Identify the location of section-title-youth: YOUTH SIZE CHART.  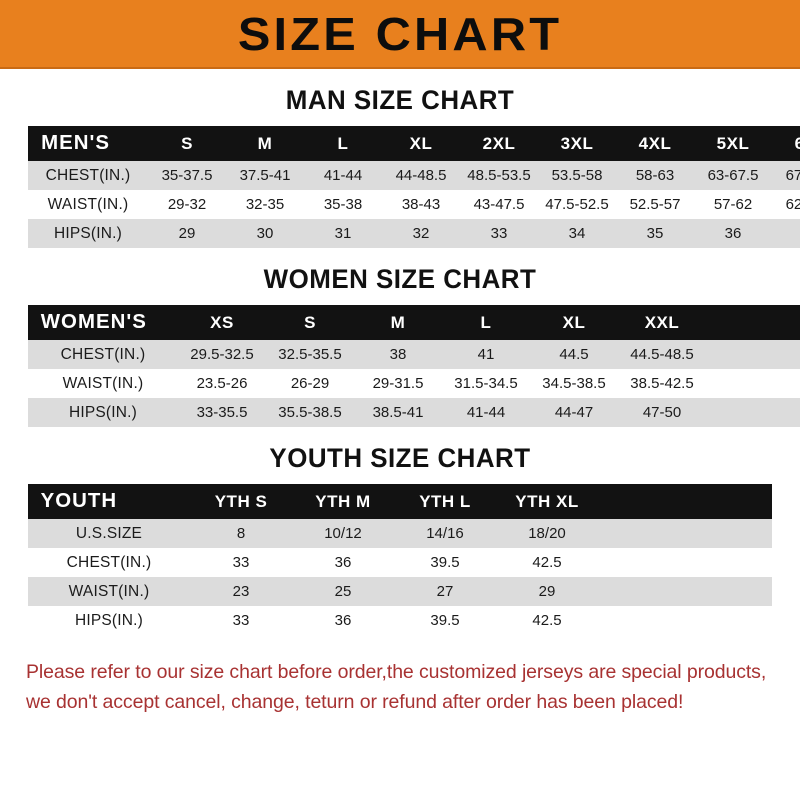
(400, 458).